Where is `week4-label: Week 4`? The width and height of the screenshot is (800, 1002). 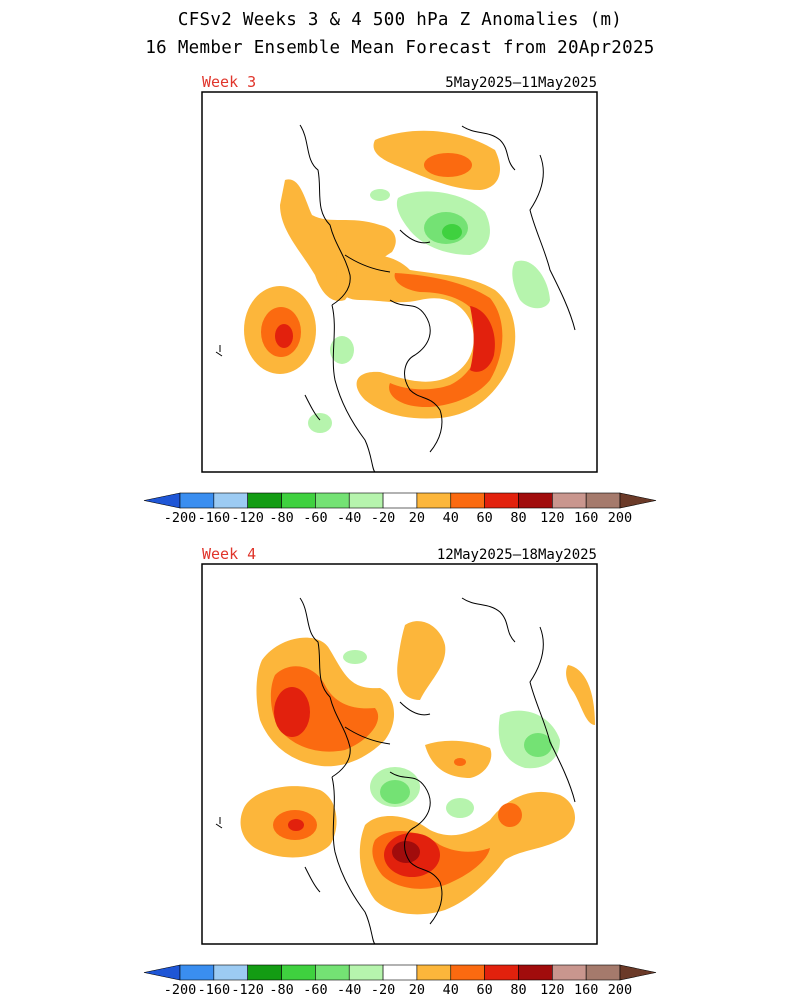 week4-label: Week 4 is located at coordinates (229, 554).